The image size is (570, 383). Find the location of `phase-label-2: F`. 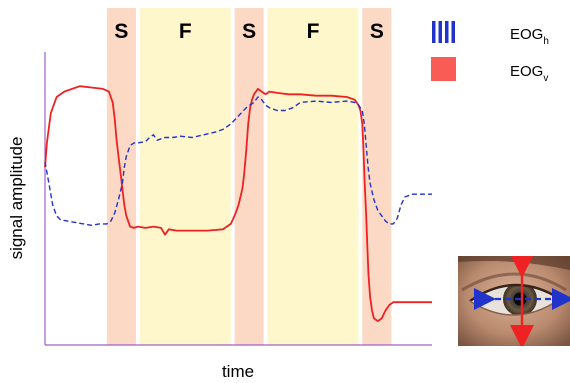

phase-label-2: F is located at coordinates (185, 31).